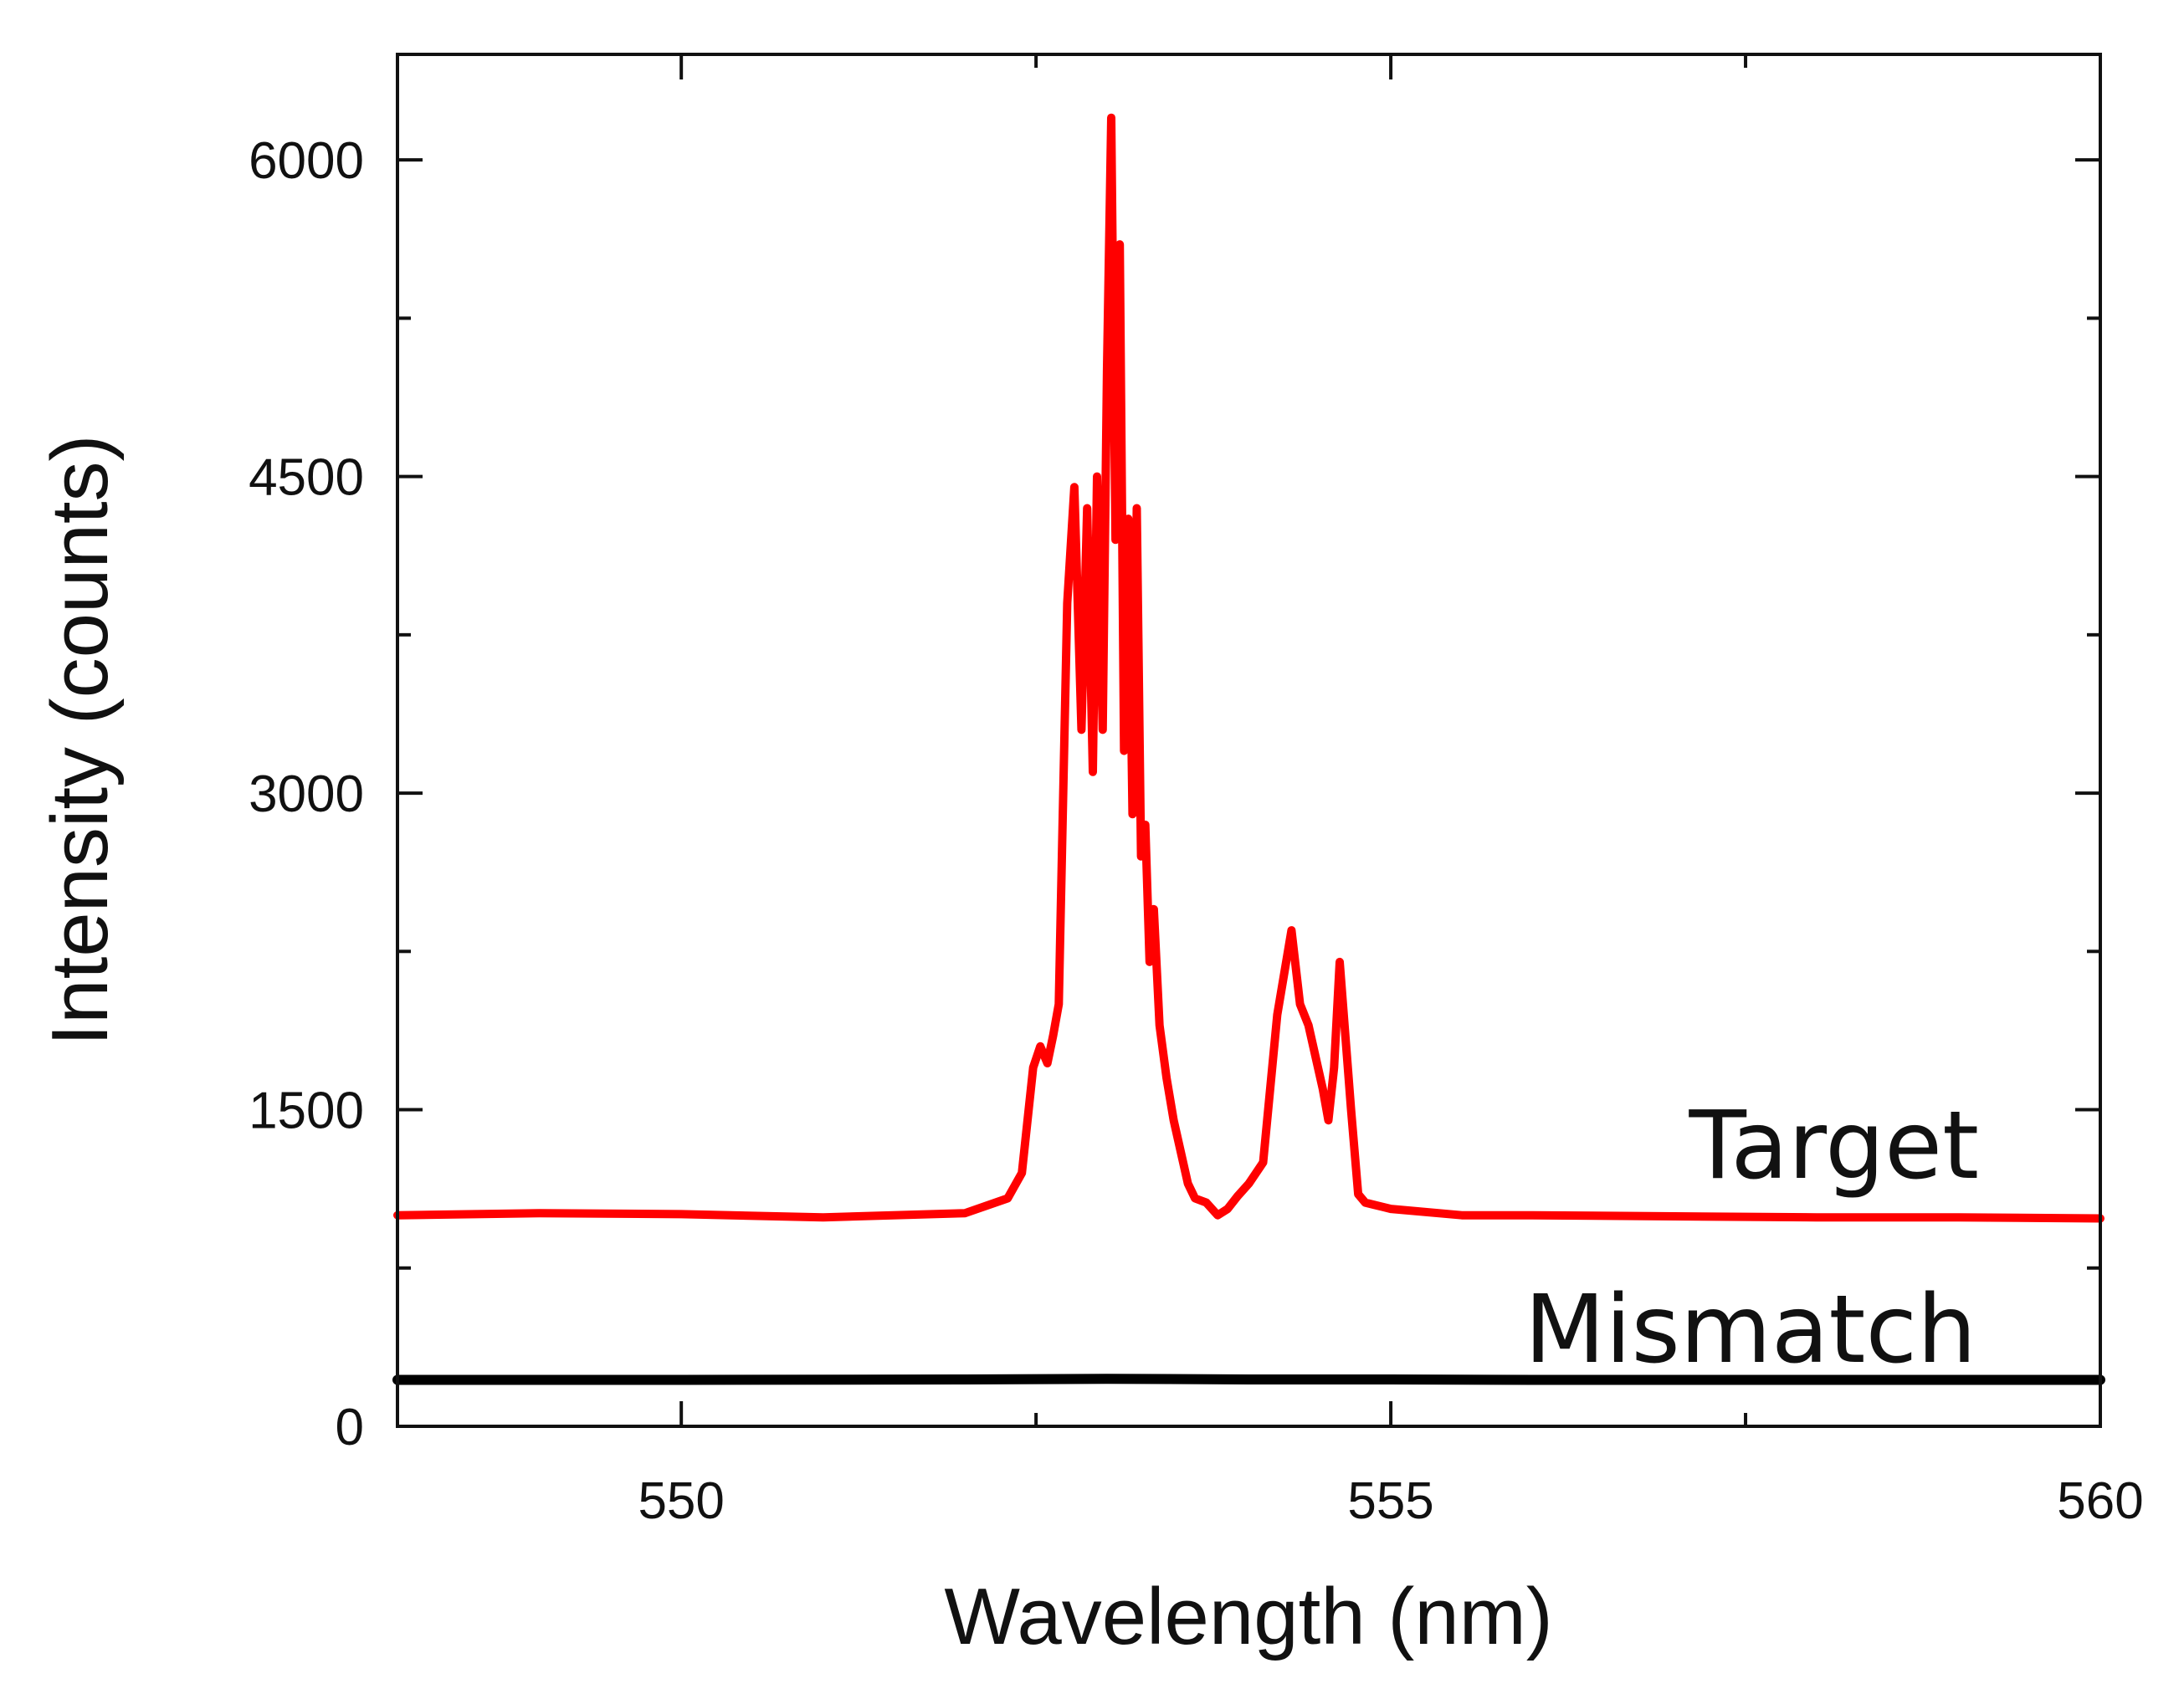  I want to click on target-series-label: Target, so click(1834, 1146).